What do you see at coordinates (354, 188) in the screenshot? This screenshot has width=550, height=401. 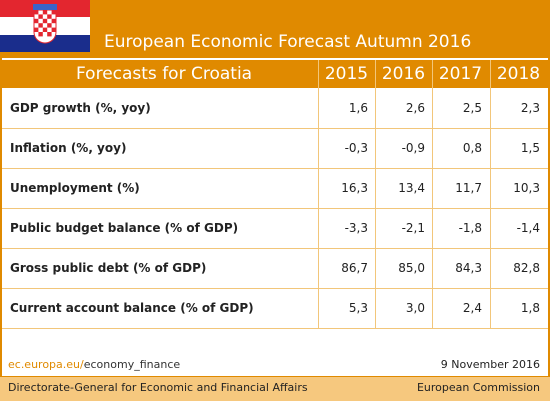 I see `cell-value: 16,3` at bounding box center [354, 188].